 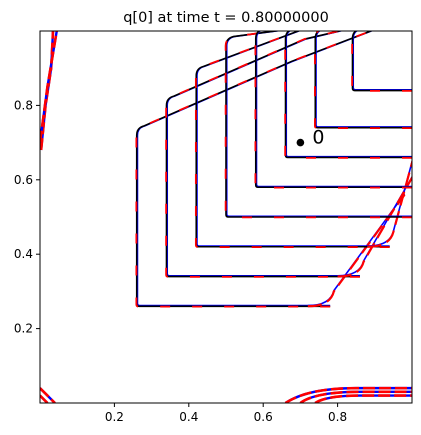 I want to click on chart-title: q[0] at time t = 0.80000000, so click(x=226, y=18).